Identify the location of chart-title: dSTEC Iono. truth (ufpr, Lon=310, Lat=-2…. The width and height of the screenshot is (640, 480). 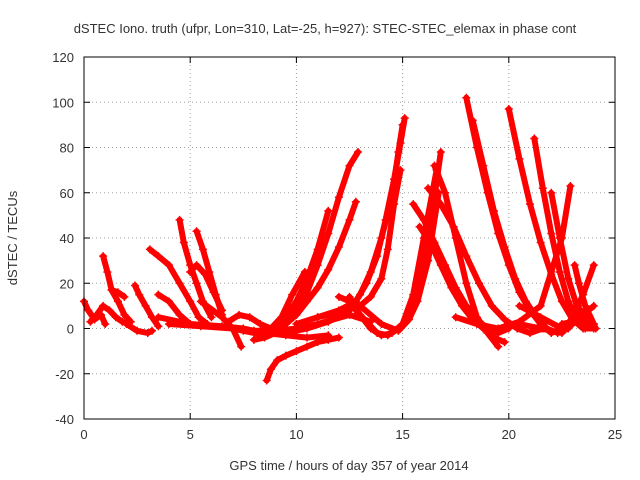
(325, 28).